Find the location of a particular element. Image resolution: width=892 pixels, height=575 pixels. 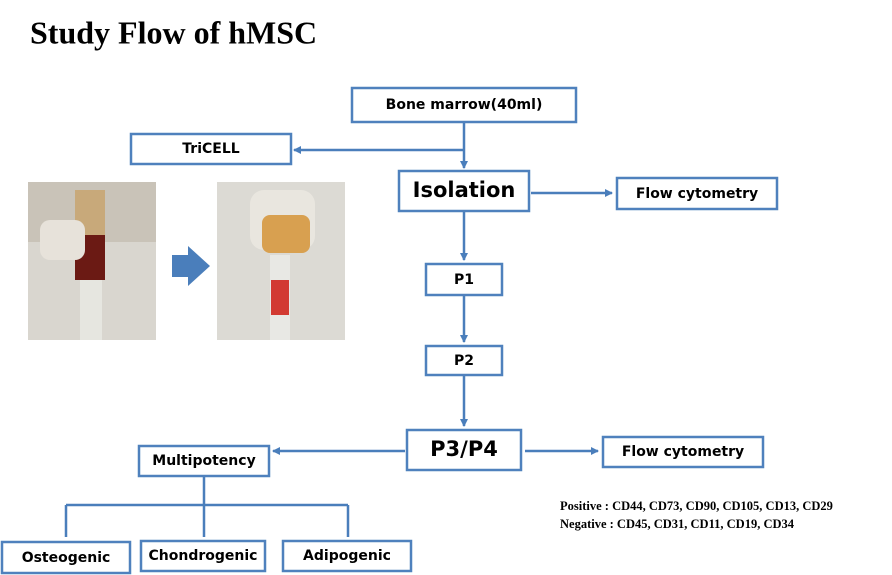

node: TriCELL is located at coordinates (211, 149).